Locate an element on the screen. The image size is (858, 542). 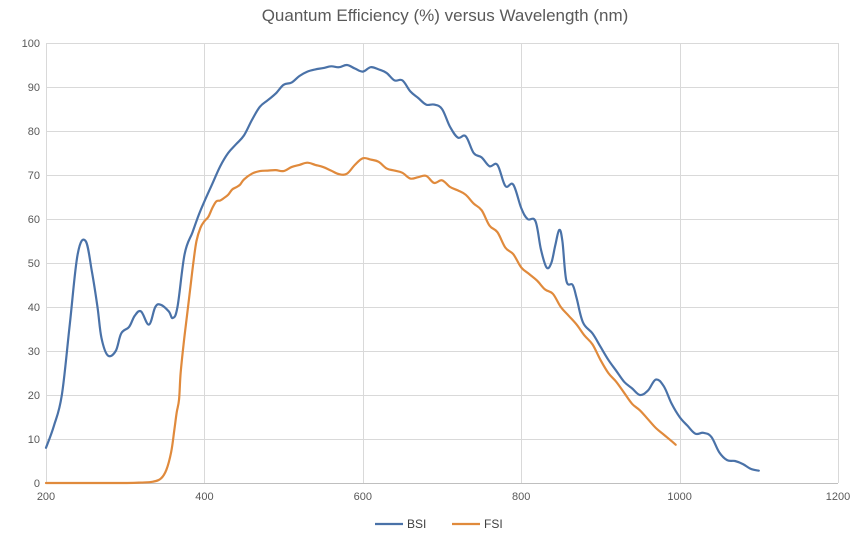
y-tick-label-60: 60 is located at coordinates (34, 220).